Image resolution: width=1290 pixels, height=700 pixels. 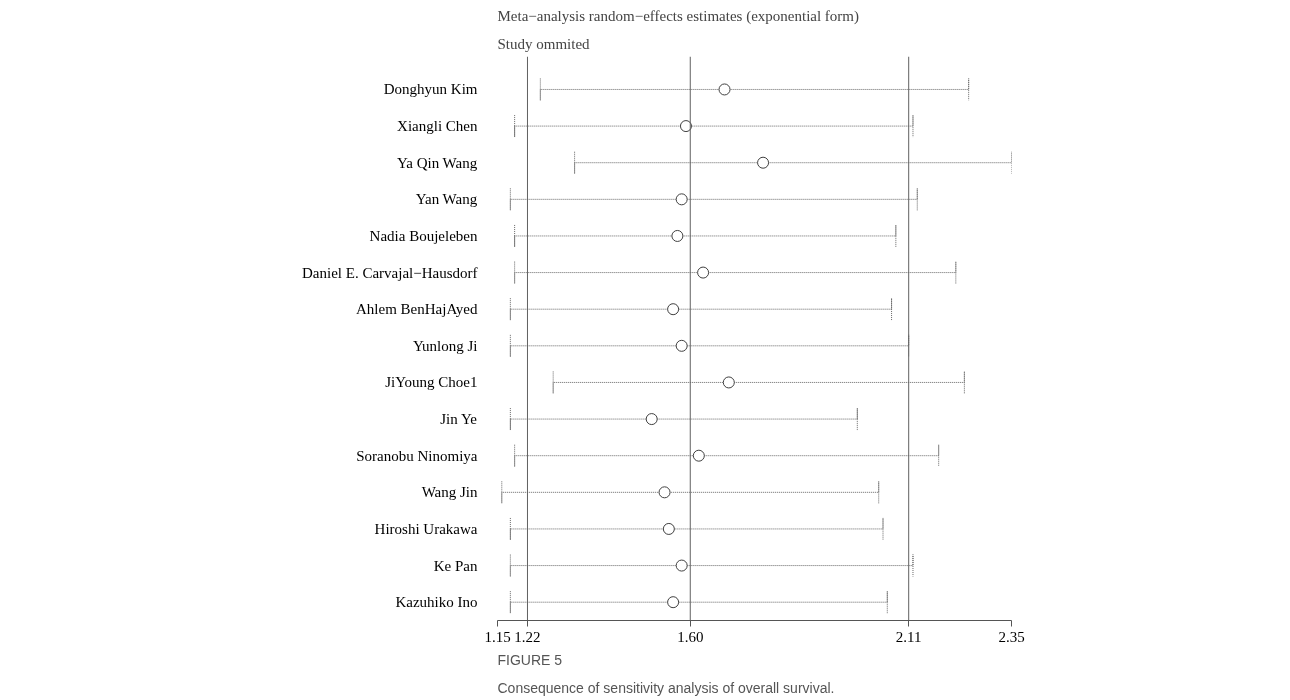 I want to click on caption: FIGURE 5, so click(x=530, y=659).